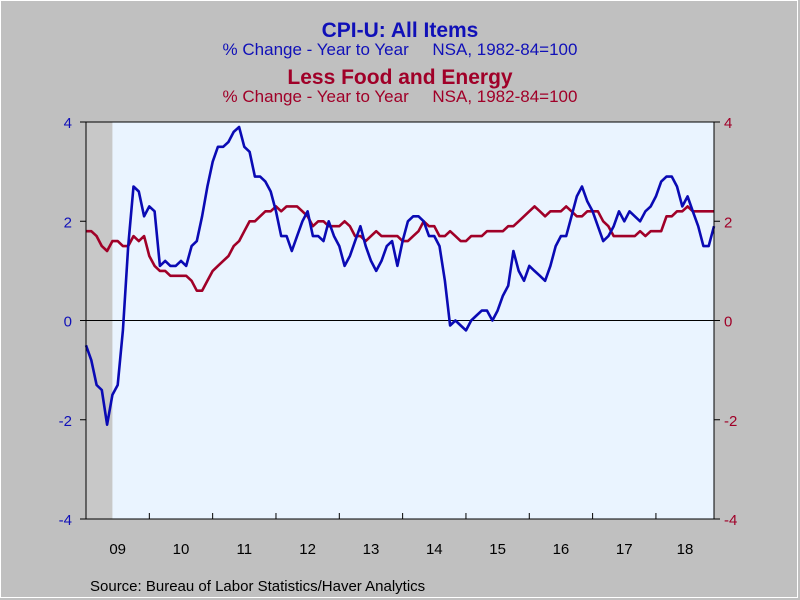 The width and height of the screenshot is (800, 600). What do you see at coordinates (65, 520) in the screenshot?
I see `y-tick-label: -4` at bounding box center [65, 520].